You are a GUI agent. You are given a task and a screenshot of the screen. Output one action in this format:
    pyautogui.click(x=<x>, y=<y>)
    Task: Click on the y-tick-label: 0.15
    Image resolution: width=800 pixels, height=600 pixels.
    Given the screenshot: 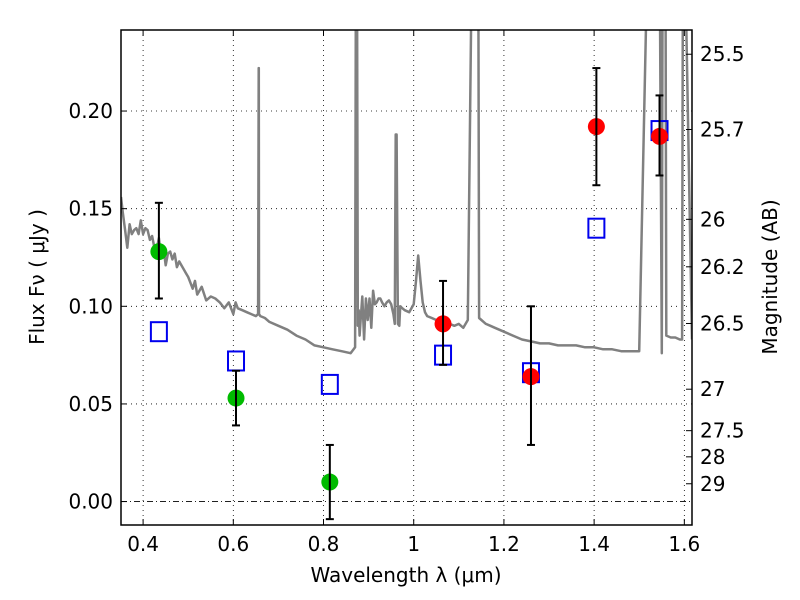 What is the action you would take?
    pyautogui.click(x=90, y=209)
    